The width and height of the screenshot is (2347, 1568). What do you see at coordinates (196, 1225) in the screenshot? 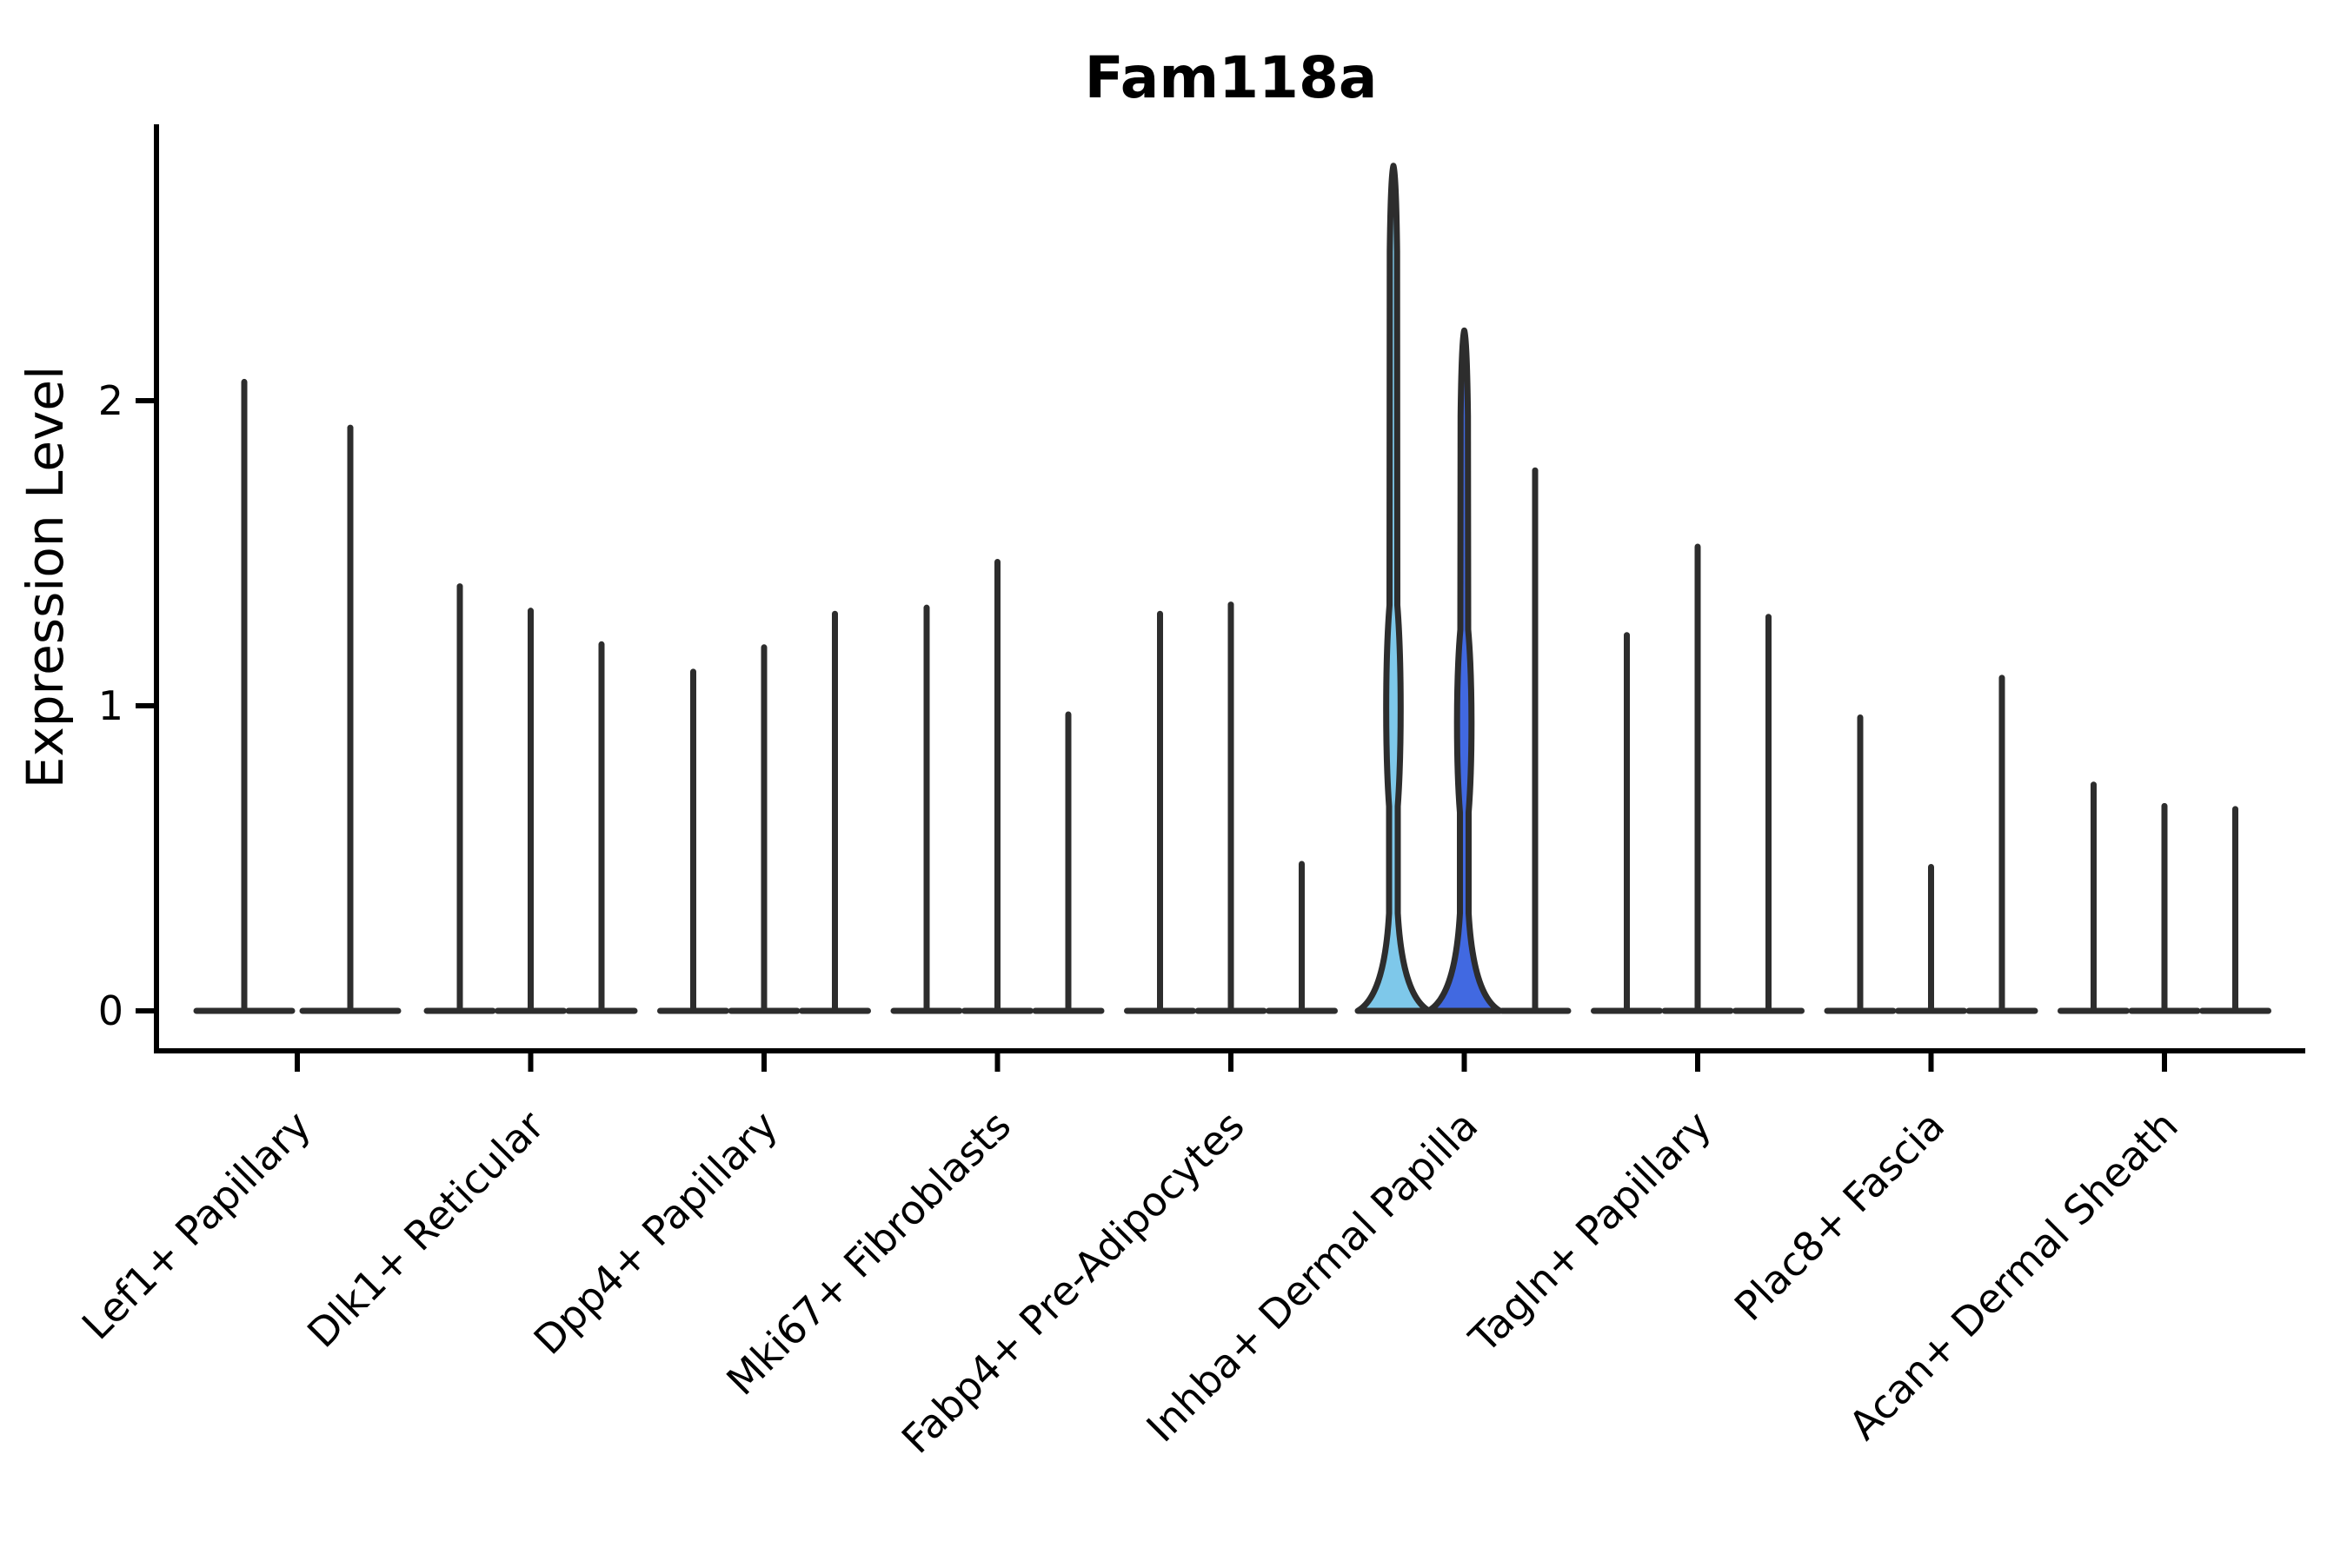
I see `x-tick-label: Lef1+ Papillary` at bounding box center [196, 1225].